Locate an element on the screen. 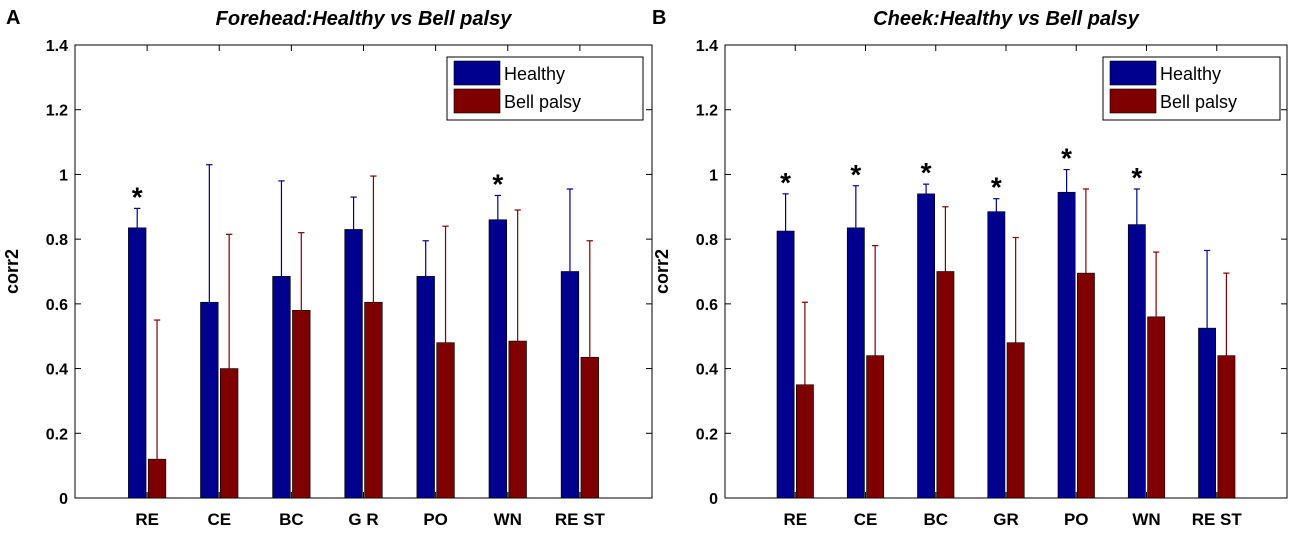 This screenshot has height=535, width=1300. x-tick-label-gr: G R is located at coordinates (363, 519).